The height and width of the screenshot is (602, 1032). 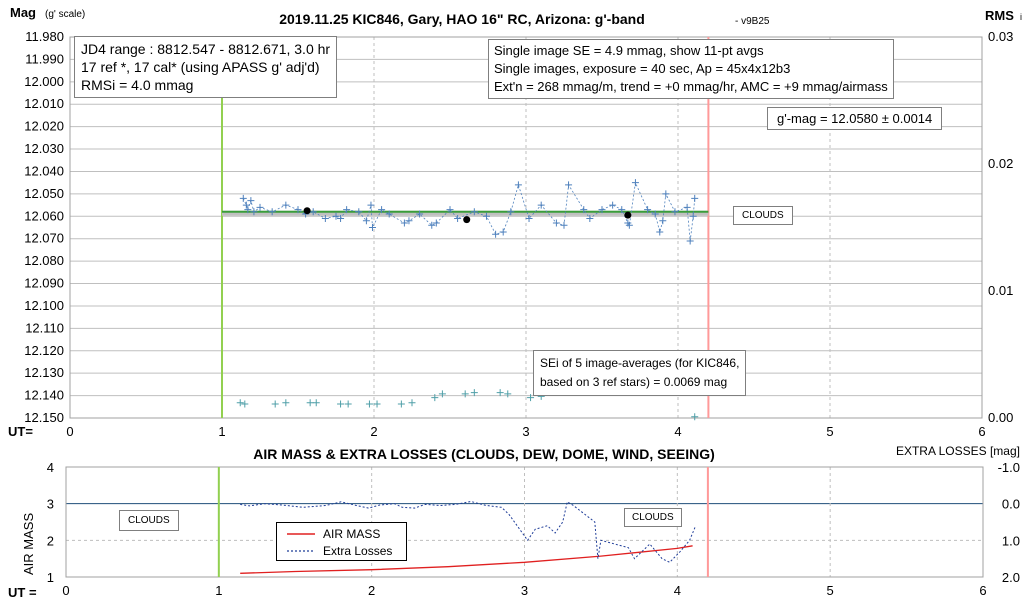 What do you see at coordinates (830, 590) in the screenshot?
I see `lower-x-tick-label: 5` at bounding box center [830, 590].